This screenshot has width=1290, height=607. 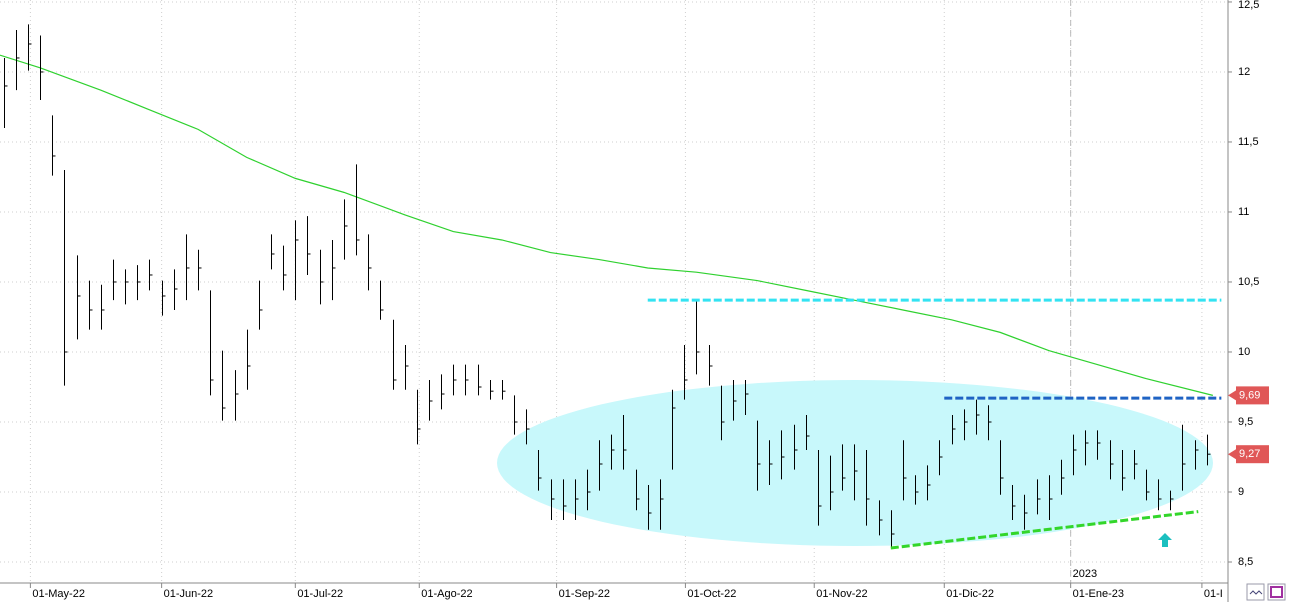 What do you see at coordinates (1241, 492) in the screenshot?
I see `y-tick-label: 9` at bounding box center [1241, 492].